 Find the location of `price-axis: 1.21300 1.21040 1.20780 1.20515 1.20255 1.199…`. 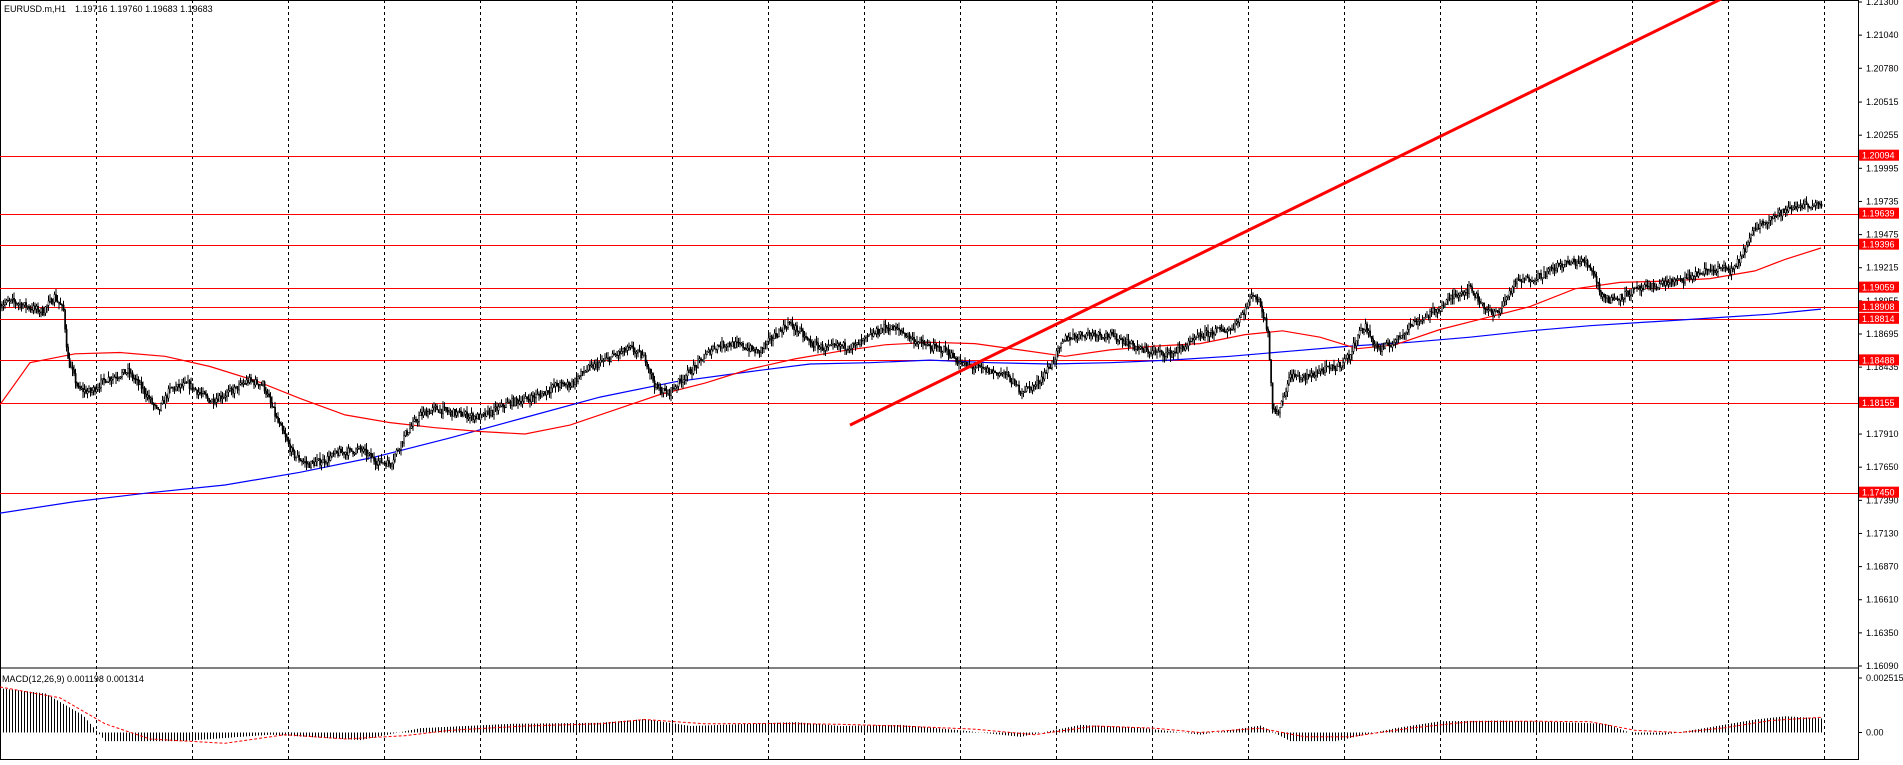

price-axis: 1.21300 1.21040 1.20780 1.20515 1.20255 1.199… is located at coordinates (1880, 380).